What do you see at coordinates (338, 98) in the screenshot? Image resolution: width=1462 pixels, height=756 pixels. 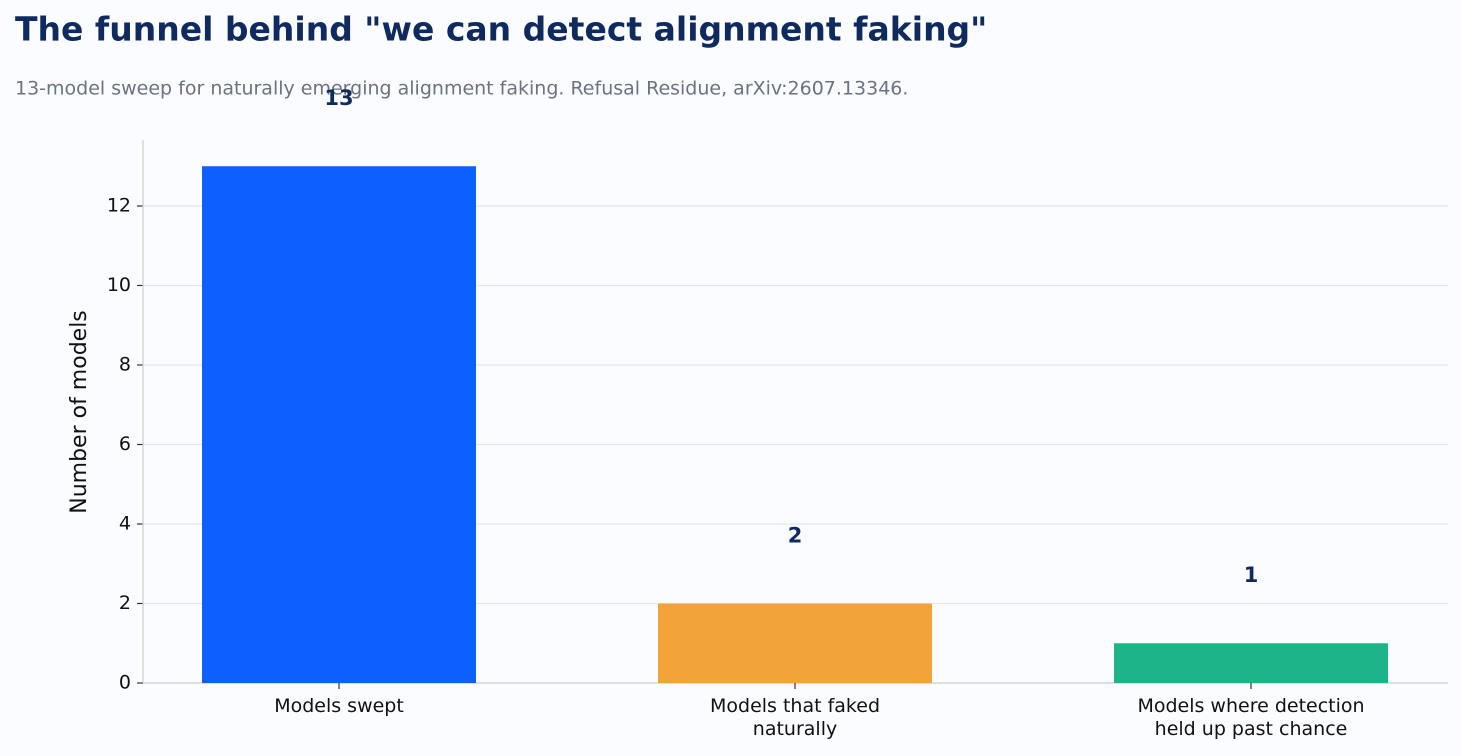 I see `value-label: 13` at bounding box center [338, 98].